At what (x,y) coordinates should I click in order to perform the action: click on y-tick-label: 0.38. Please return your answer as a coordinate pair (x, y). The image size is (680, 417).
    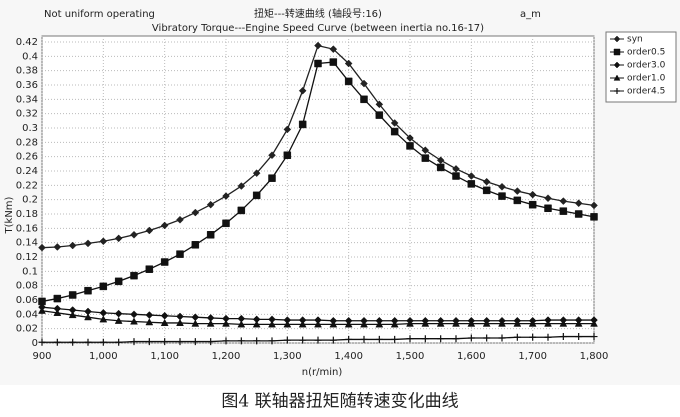
    Looking at the image, I should click on (27, 71).